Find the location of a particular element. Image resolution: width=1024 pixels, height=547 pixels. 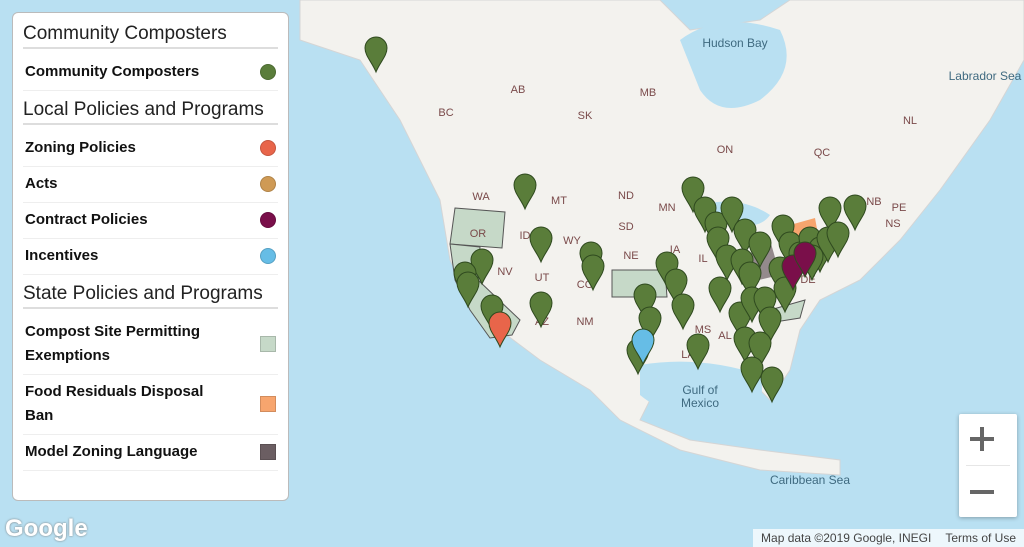

map-label: BC is located at coordinates (445, 113).